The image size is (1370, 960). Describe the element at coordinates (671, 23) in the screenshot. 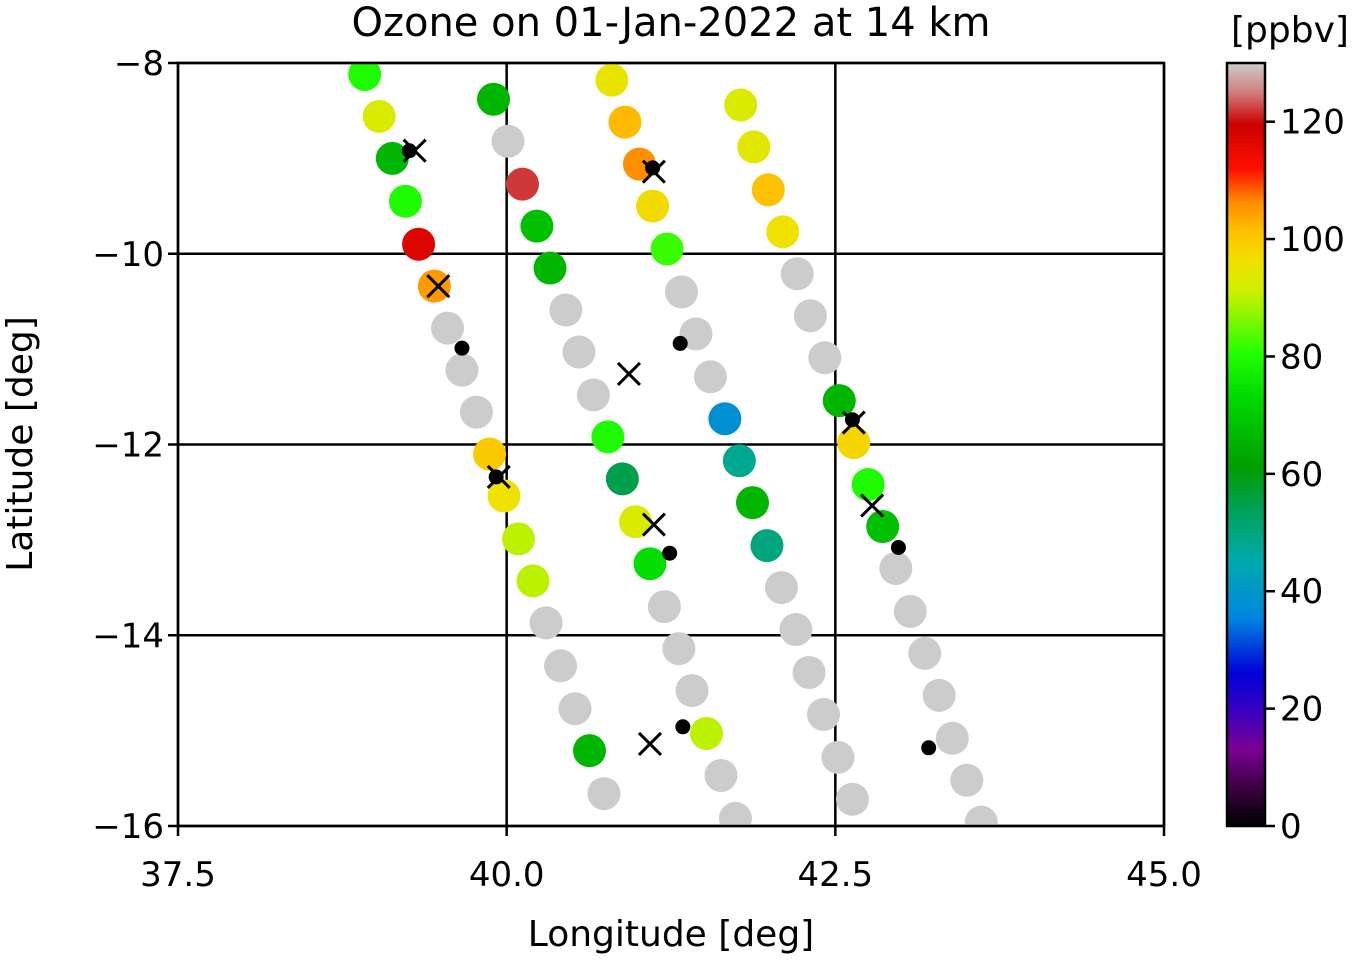

I see `chart-title: Ozone on 01-Jan-2022 at 14 km` at that location.